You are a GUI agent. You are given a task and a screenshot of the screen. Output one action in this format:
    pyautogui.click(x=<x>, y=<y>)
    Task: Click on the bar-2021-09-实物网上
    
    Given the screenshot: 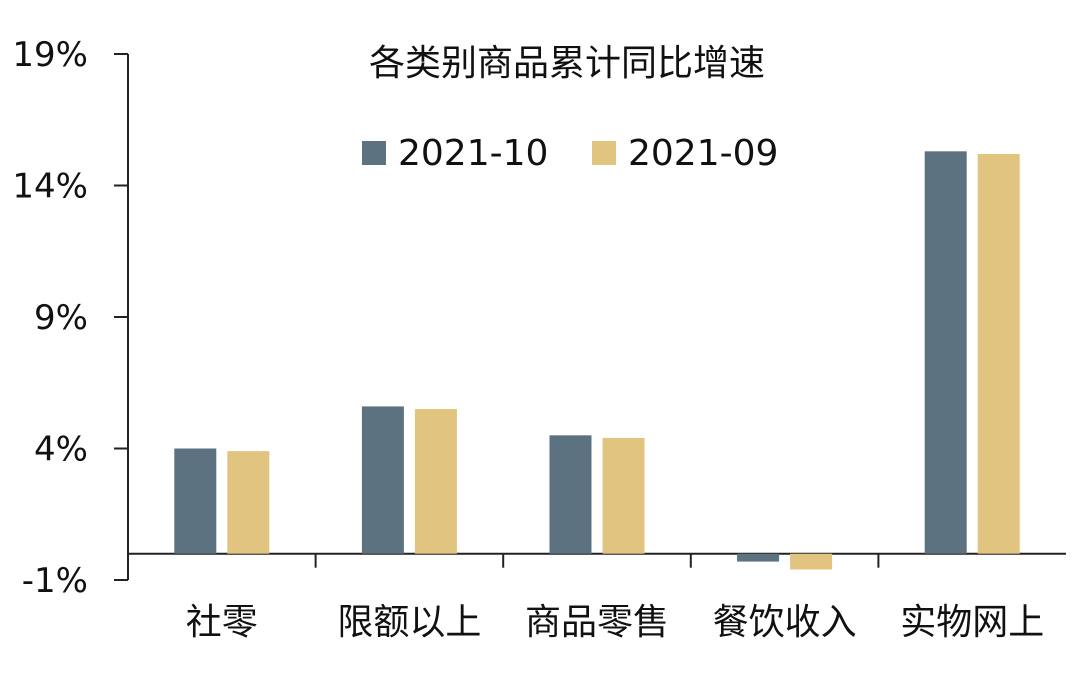 What is the action you would take?
    pyautogui.click(x=998, y=353)
    